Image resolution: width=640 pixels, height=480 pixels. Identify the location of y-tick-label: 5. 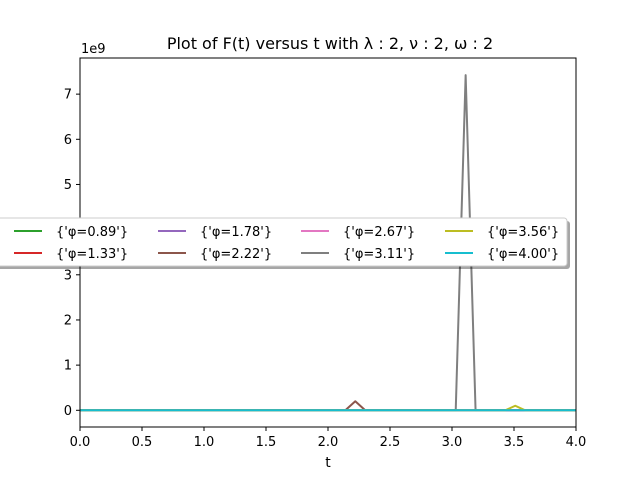
(68, 185).